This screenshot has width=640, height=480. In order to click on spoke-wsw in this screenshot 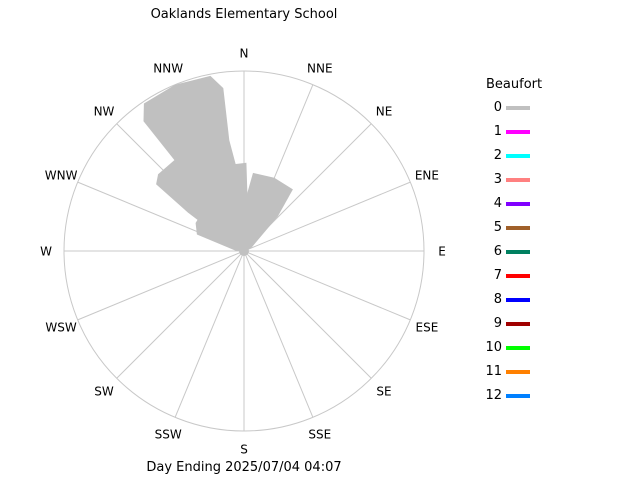, I will do `click(161, 285)`.